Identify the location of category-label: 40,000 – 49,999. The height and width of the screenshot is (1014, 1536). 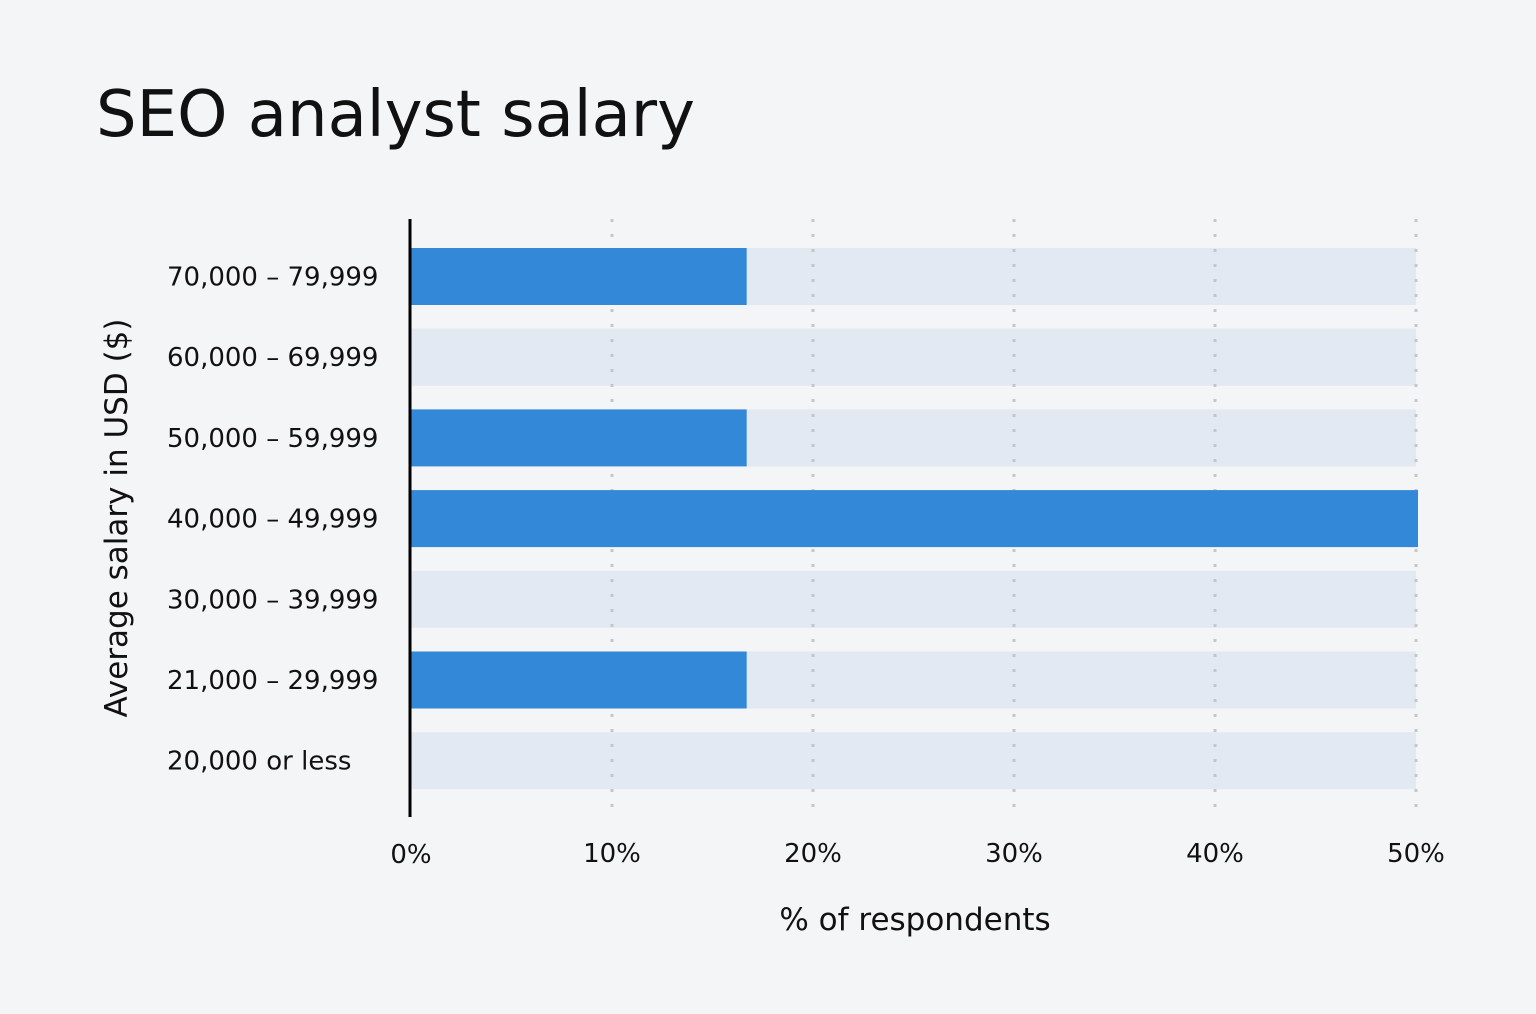
(272, 520).